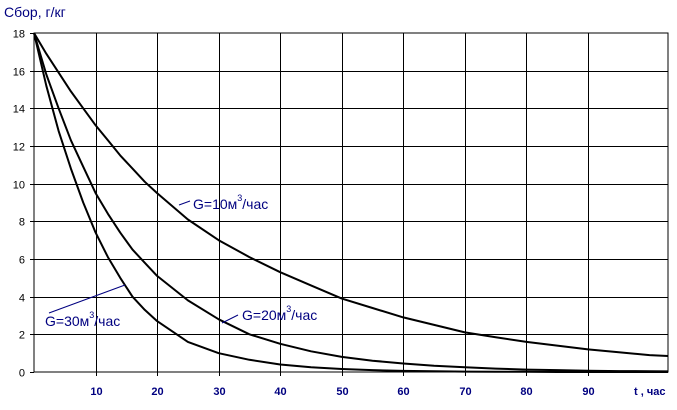 Image resolution: width=677 pixels, height=410 pixels. Describe the element at coordinates (279, 313) in the screenshot. I see `series-label-2: G=20м3/час` at that location.